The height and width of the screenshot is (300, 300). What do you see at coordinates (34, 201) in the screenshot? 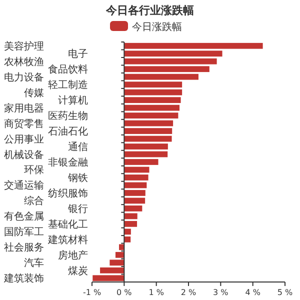
I see `y-tick-label: 综合` at bounding box center [34, 201].